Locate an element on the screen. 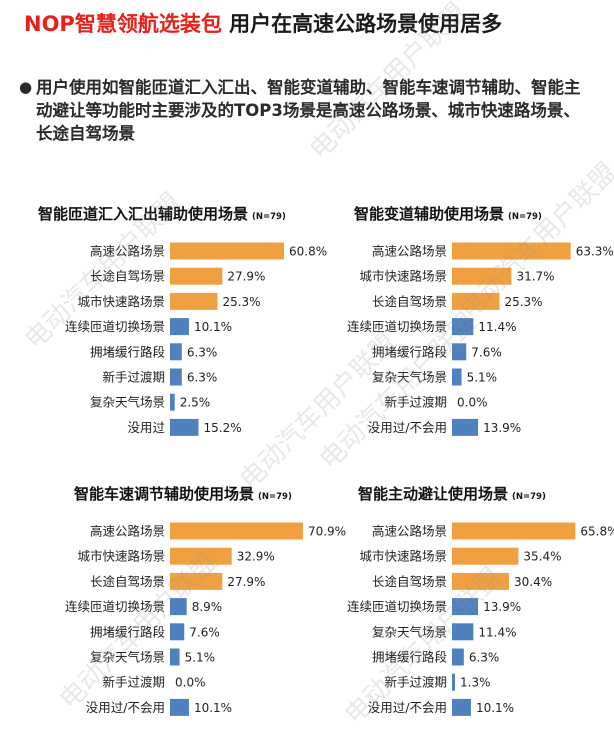  chart-title: 智能车速调节辅助使用场景 (N=79) is located at coordinates (183, 494).